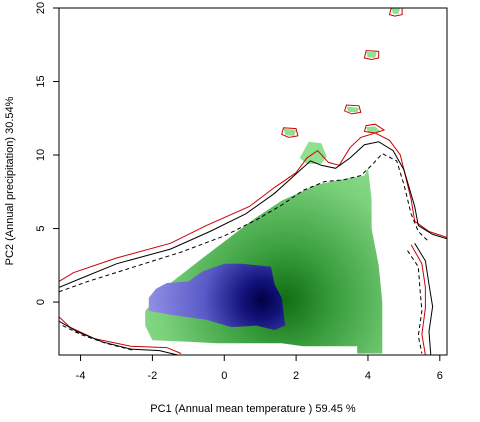 This screenshot has height=422, width=480. What do you see at coordinates (217, 296) in the screenshot?
I see `density-region-blue` at bounding box center [217, 296].